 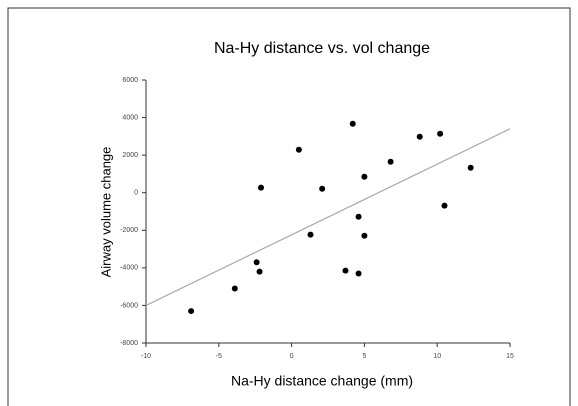 I want to click on x-tick-label: -10, so click(x=146, y=356).